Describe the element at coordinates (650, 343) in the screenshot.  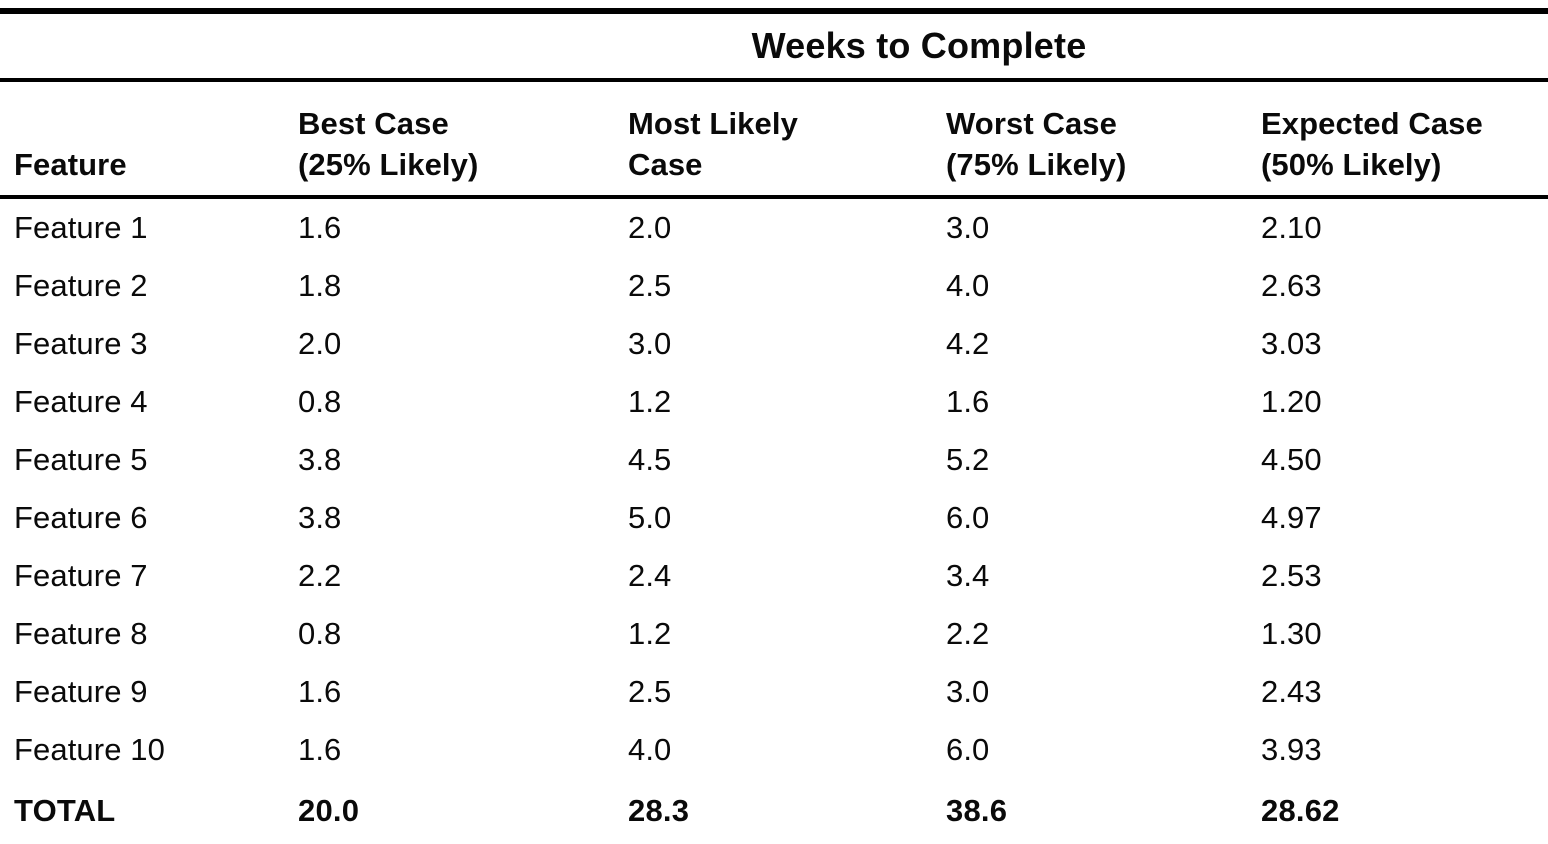
I see `most-likely-cell: 3.0` at that location.